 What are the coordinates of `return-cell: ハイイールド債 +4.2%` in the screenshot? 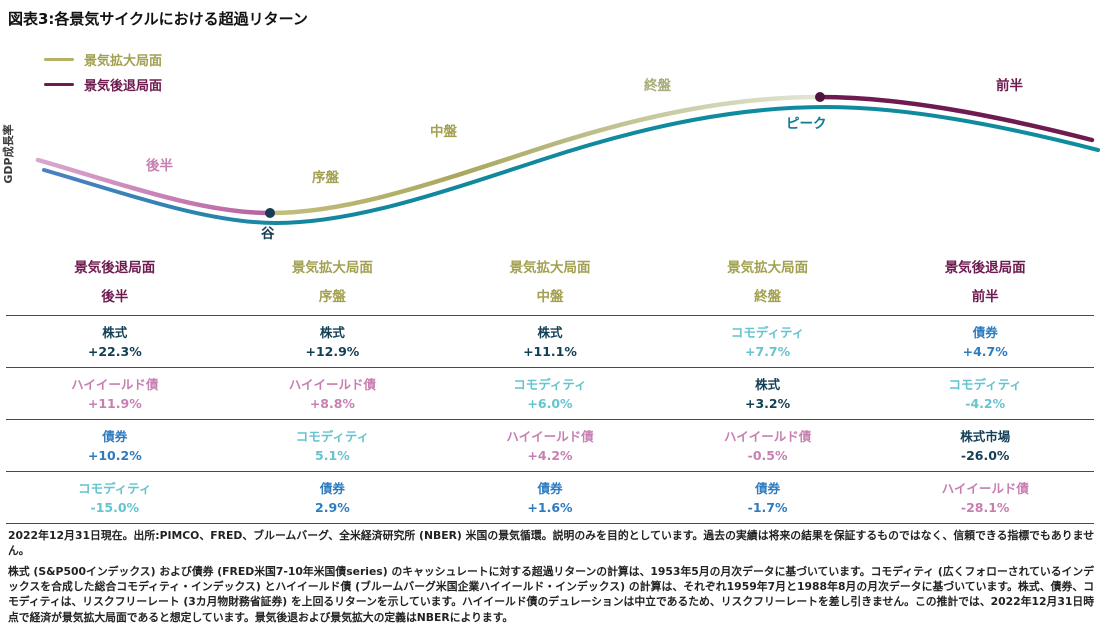 It's located at (550, 444).